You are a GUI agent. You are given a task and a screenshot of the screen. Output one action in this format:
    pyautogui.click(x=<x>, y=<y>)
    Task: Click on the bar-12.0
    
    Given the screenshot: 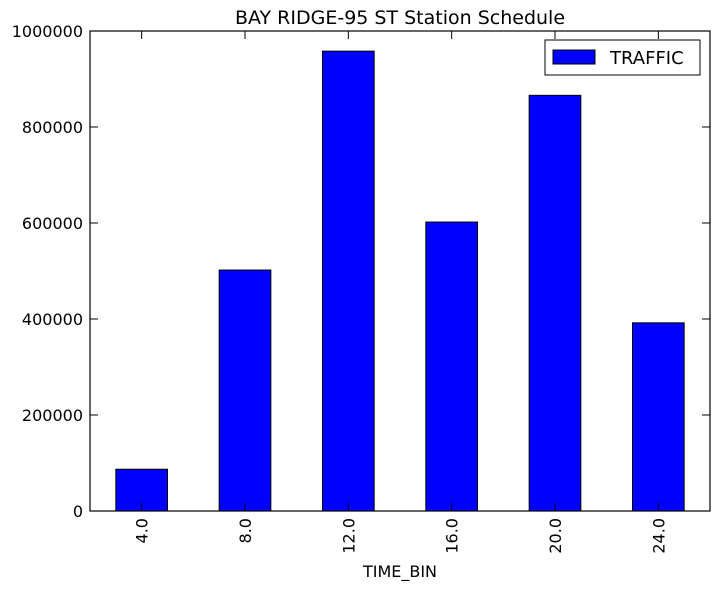 What is the action you would take?
    pyautogui.click(x=348, y=281)
    